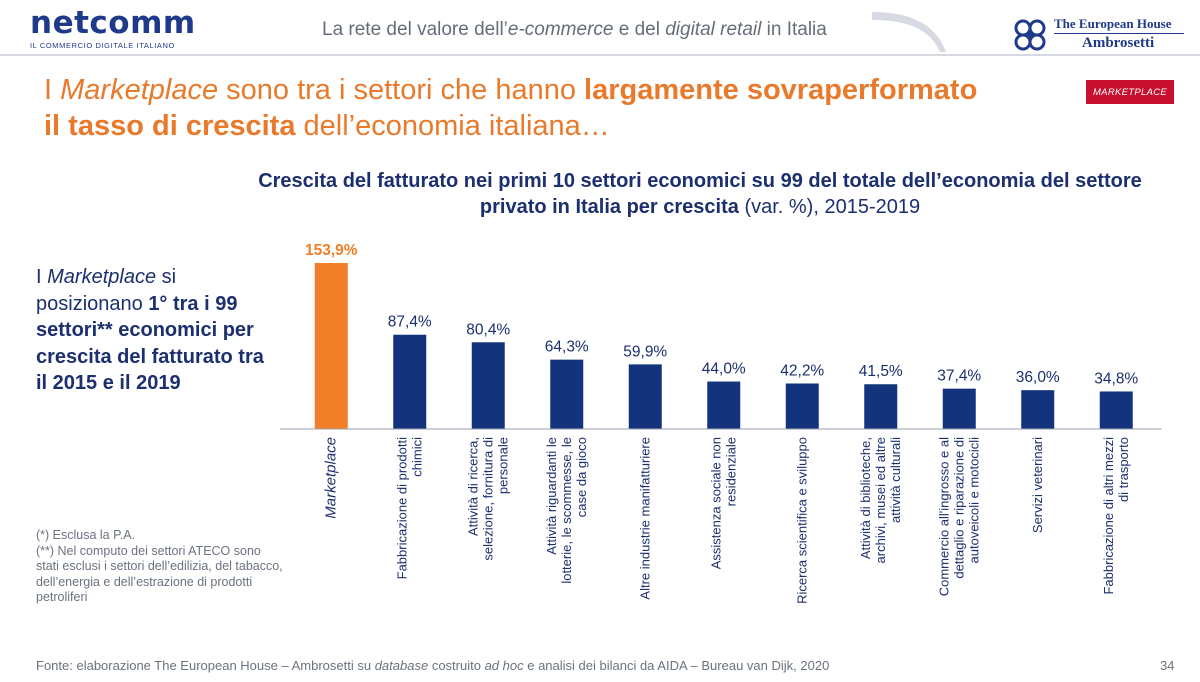 Image resolution: width=1200 pixels, height=682 pixels. I want to click on ambrosetti-emblem-icon, so click(1030, 35).